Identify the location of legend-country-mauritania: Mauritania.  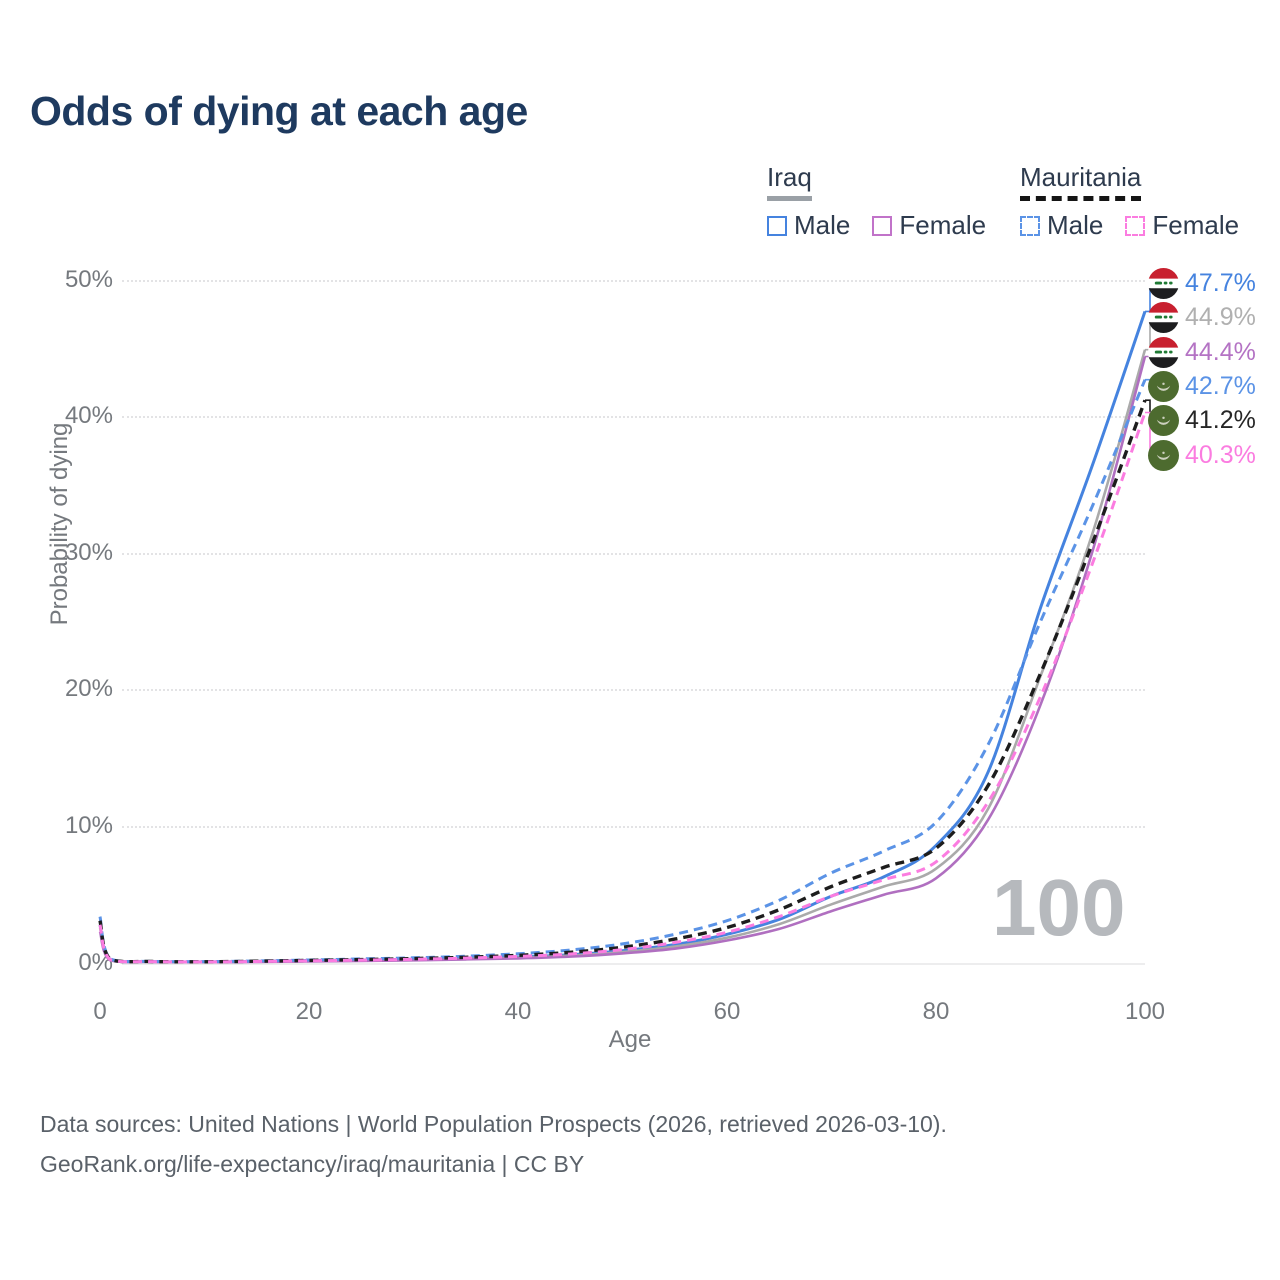
(1081, 181).